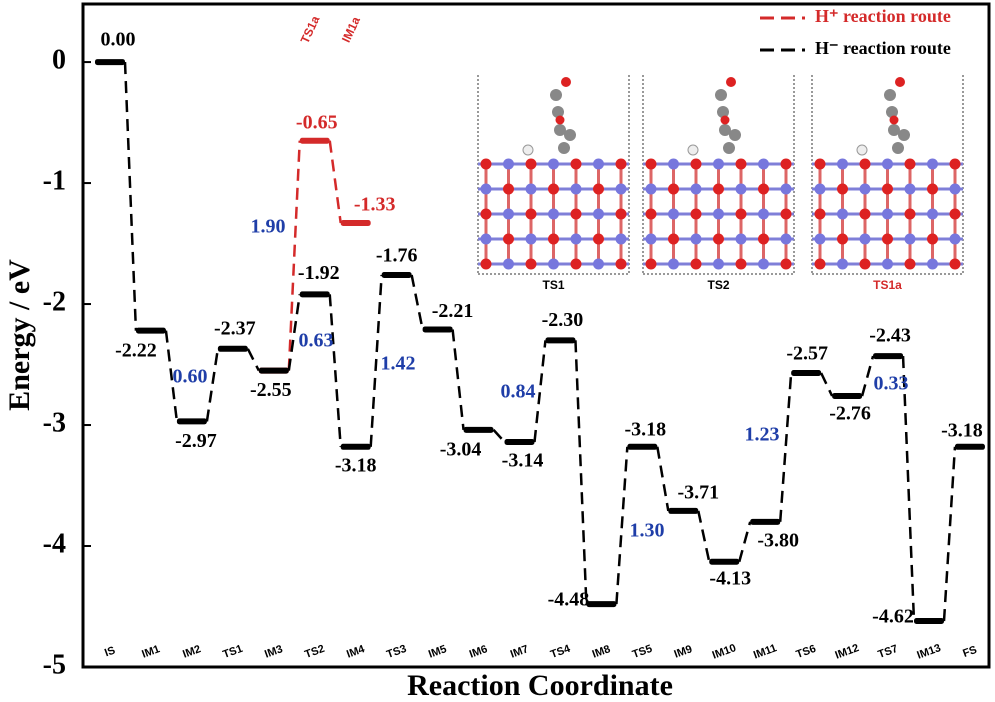 The image size is (995, 702). I want to click on data-label: -2.43, so click(890, 336).